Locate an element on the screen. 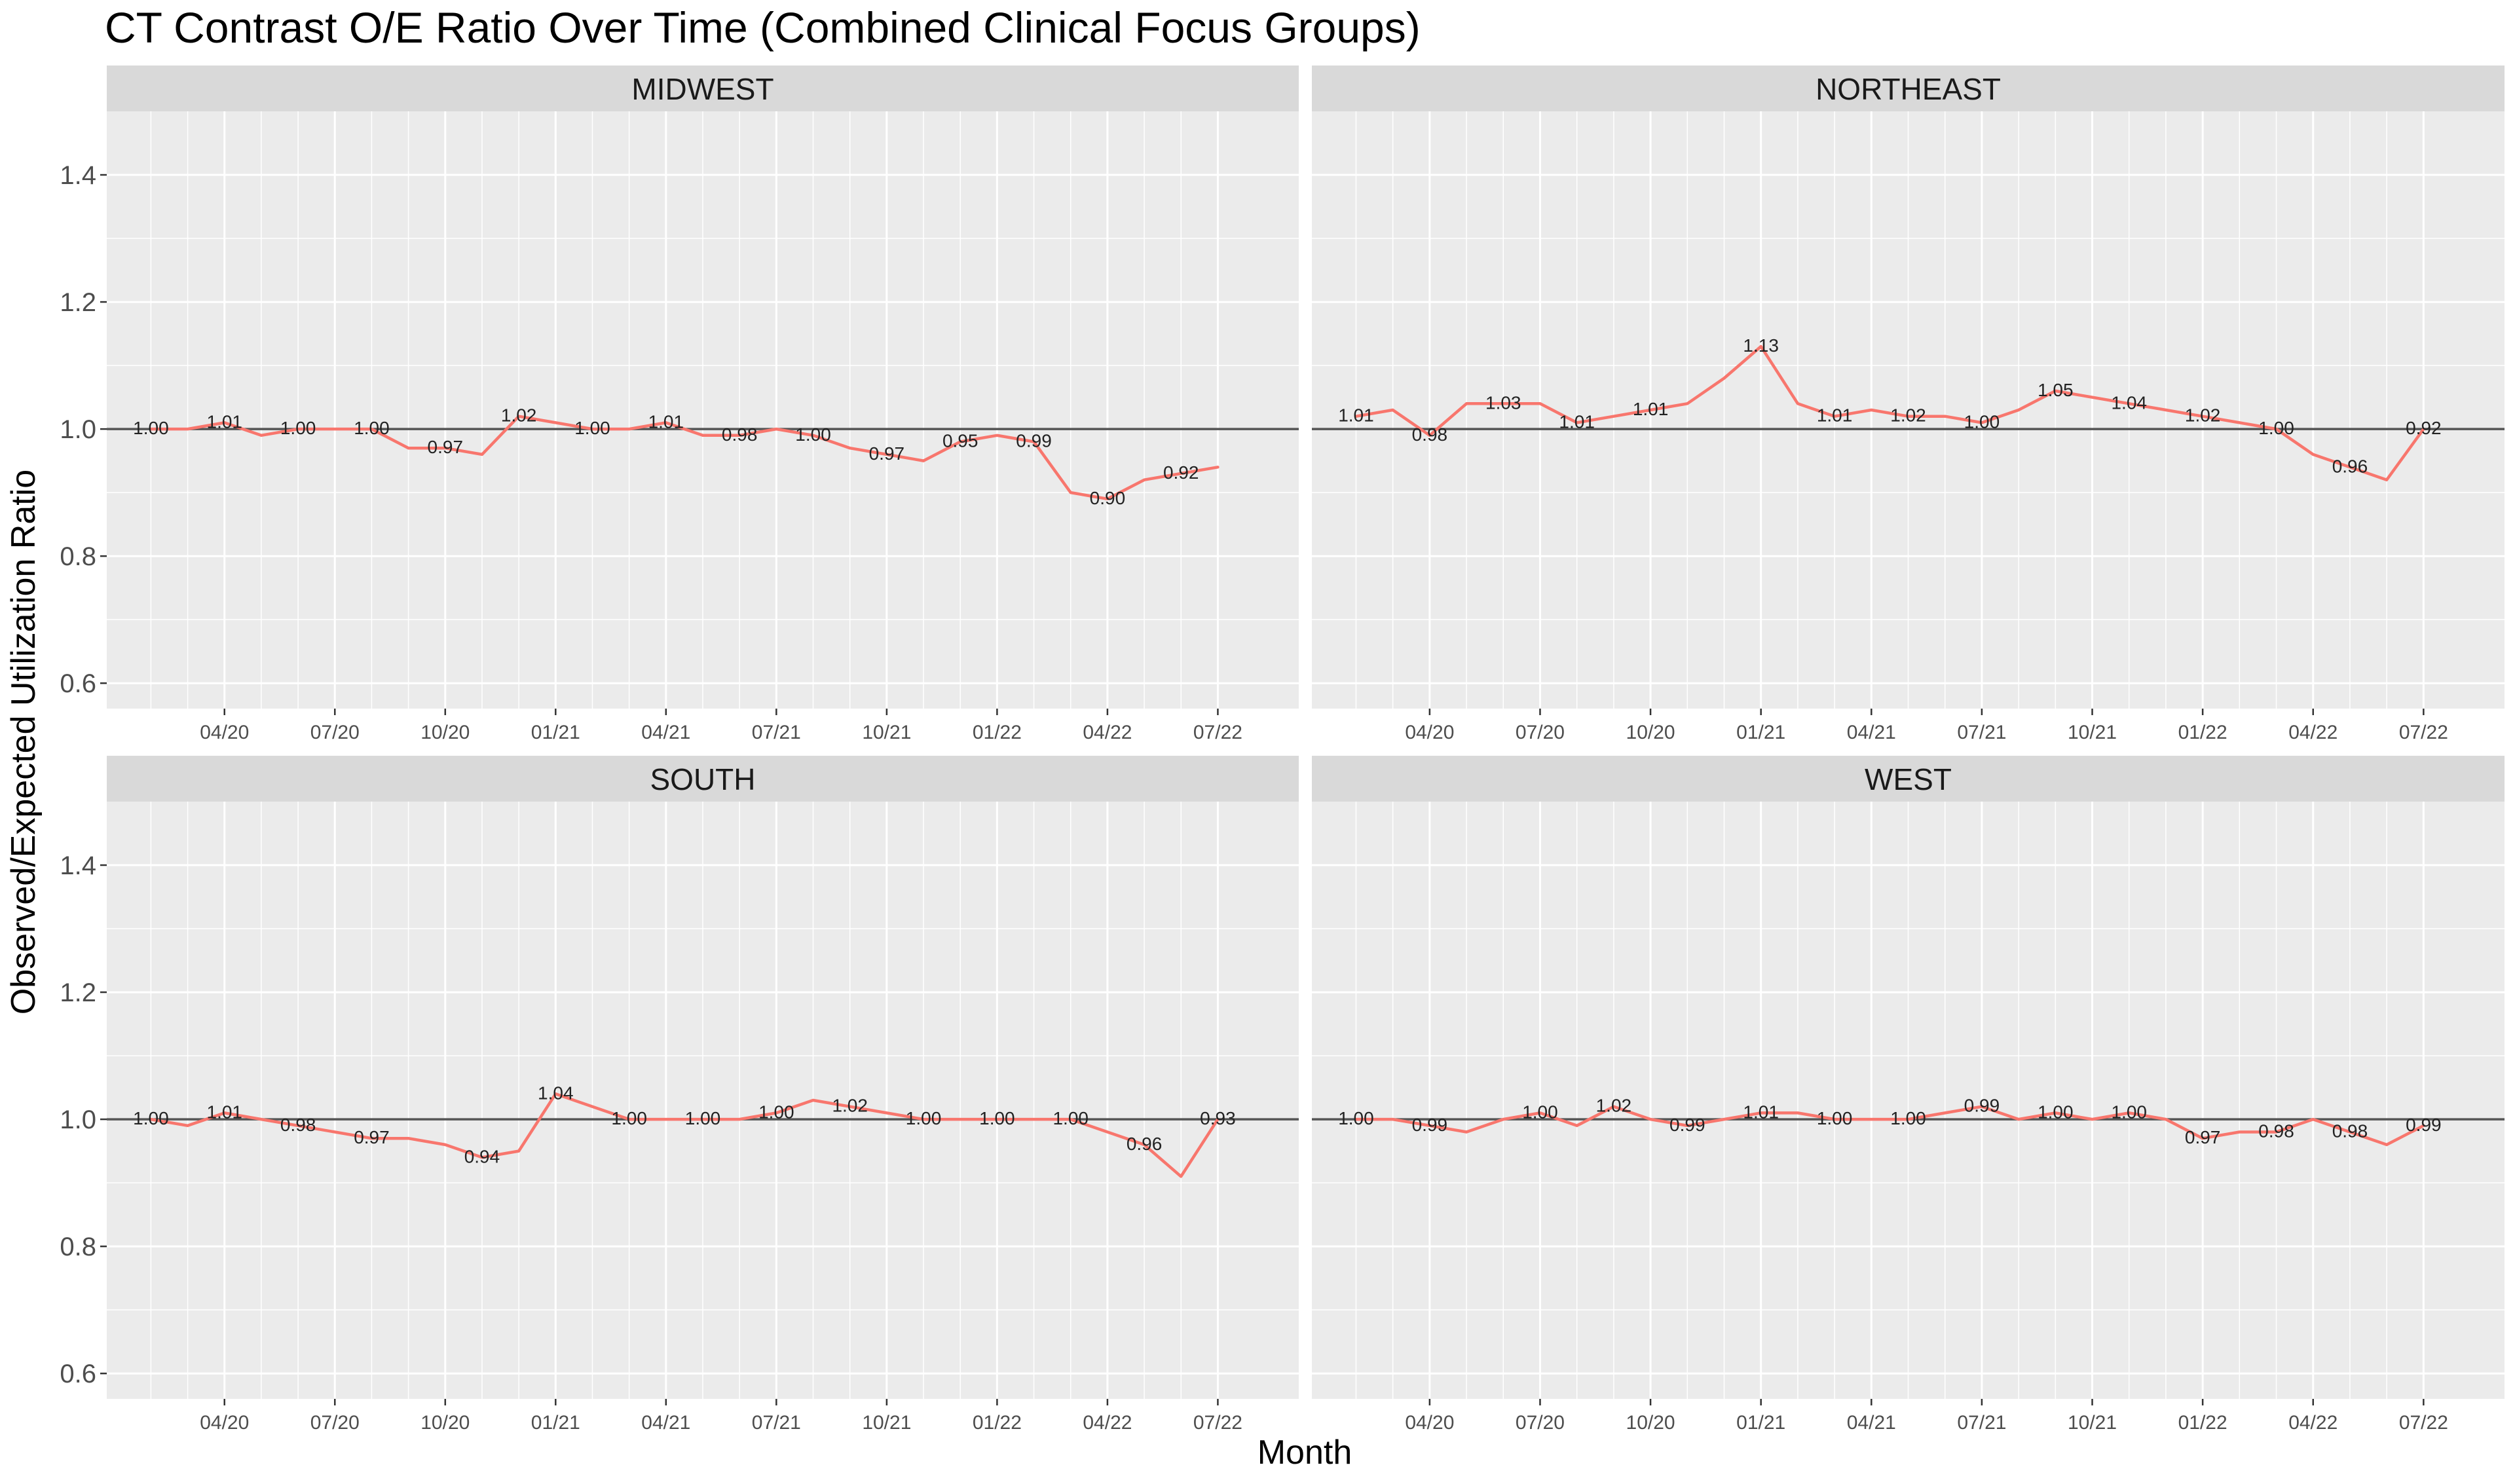 The image size is (2515, 1484). data-label: 0.93 is located at coordinates (1218, 1118).